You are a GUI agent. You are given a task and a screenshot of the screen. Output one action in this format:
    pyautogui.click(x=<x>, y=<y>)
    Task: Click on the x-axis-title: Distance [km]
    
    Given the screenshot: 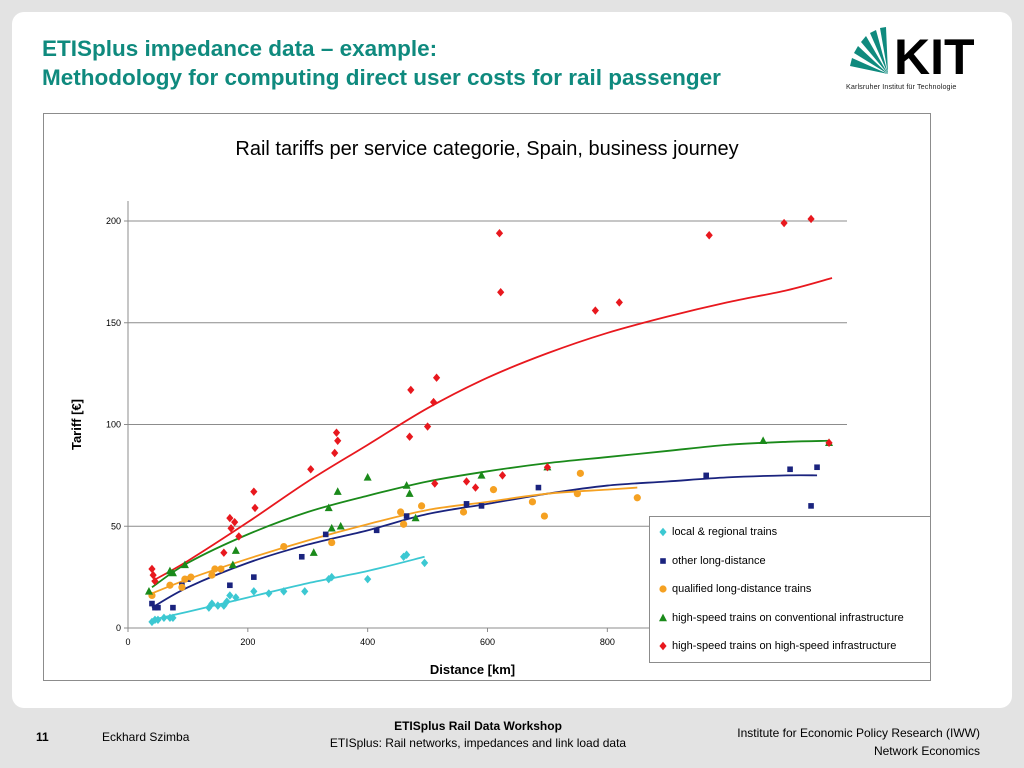 What is the action you would take?
    pyautogui.click(x=472, y=669)
    